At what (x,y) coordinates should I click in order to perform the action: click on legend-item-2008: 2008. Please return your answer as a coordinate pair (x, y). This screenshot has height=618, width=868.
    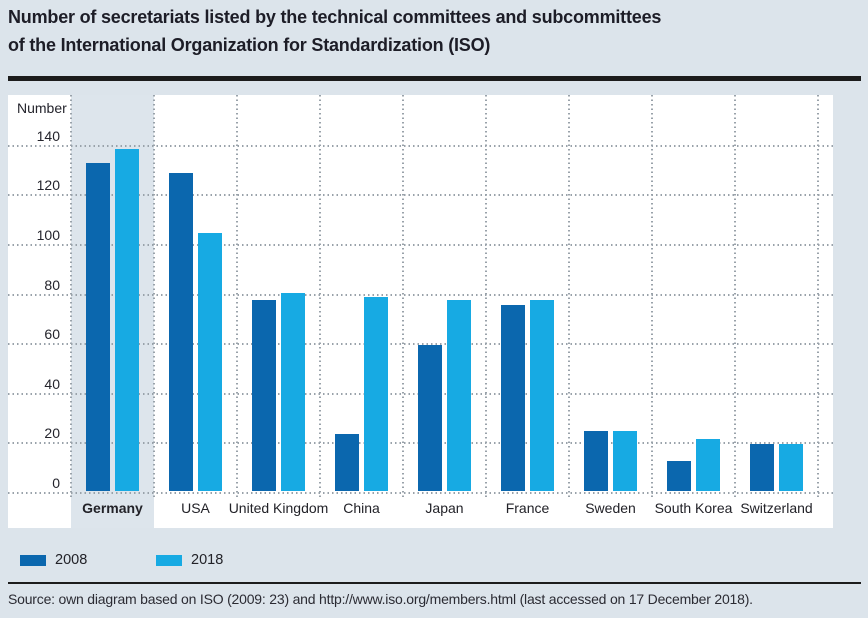
    Looking at the image, I should click on (53, 560).